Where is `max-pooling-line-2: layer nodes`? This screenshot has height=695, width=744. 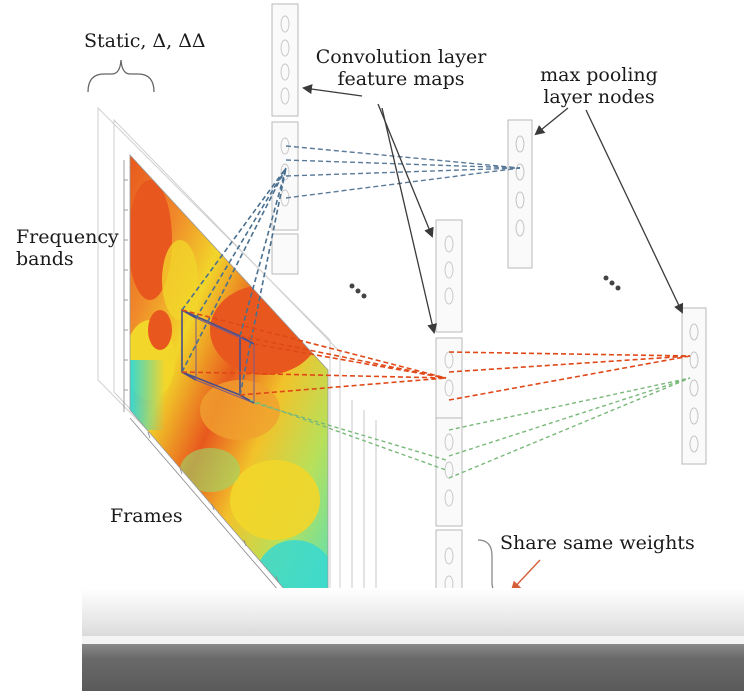
max-pooling-line-2: layer nodes is located at coordinates (599, 97).